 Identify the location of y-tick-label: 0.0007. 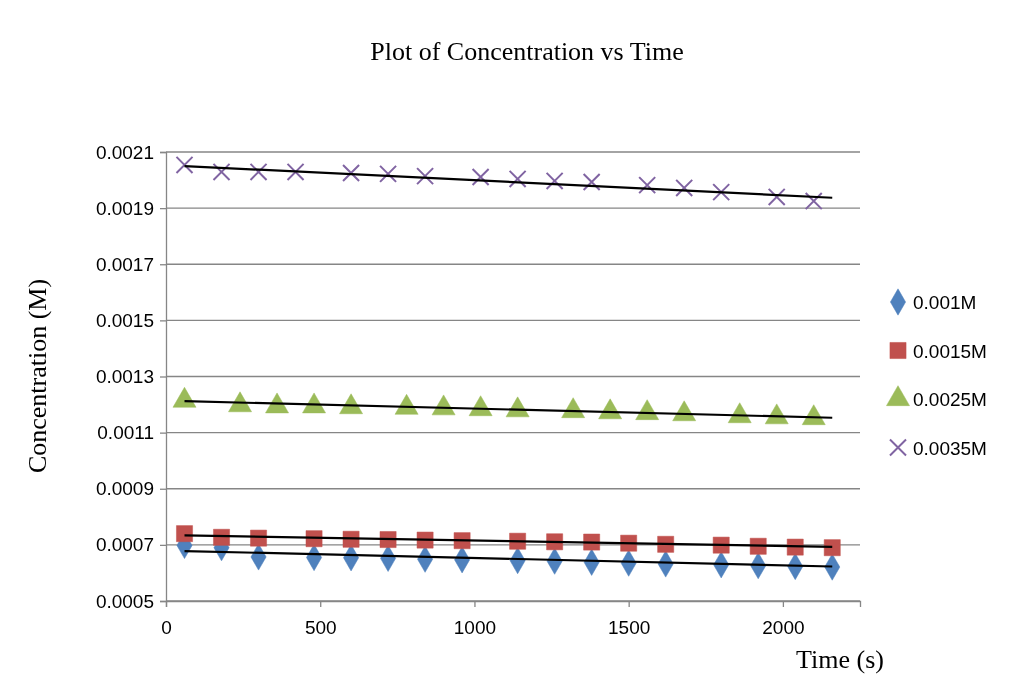
(124, 545).